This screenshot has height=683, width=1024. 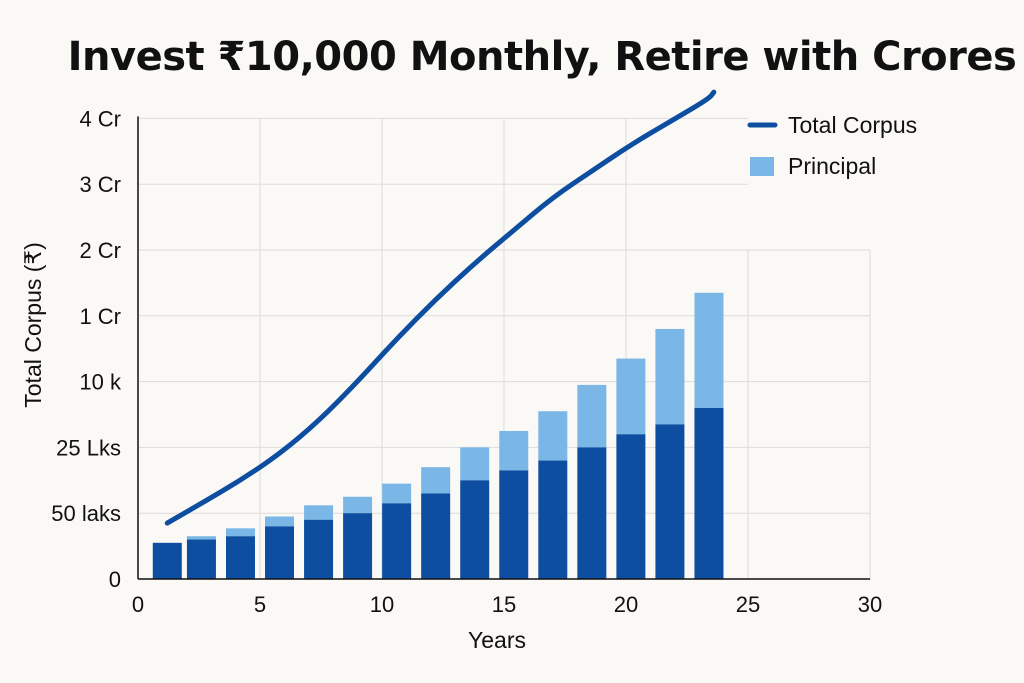 I want to click on y-axis-title: Total Corpus (₹), so click(x=33, y=324).